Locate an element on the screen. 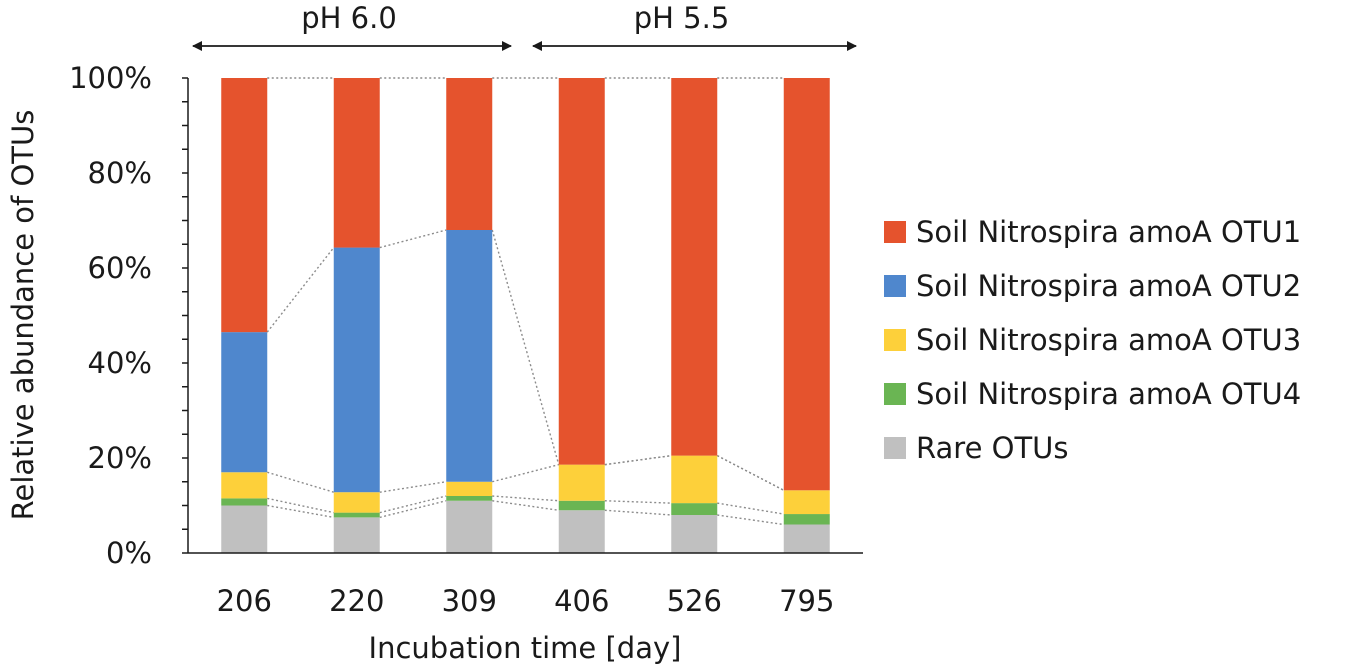 This screenshot has height=671, width=1350. y-tick-label: 0% is located at coordinates (129, 553).